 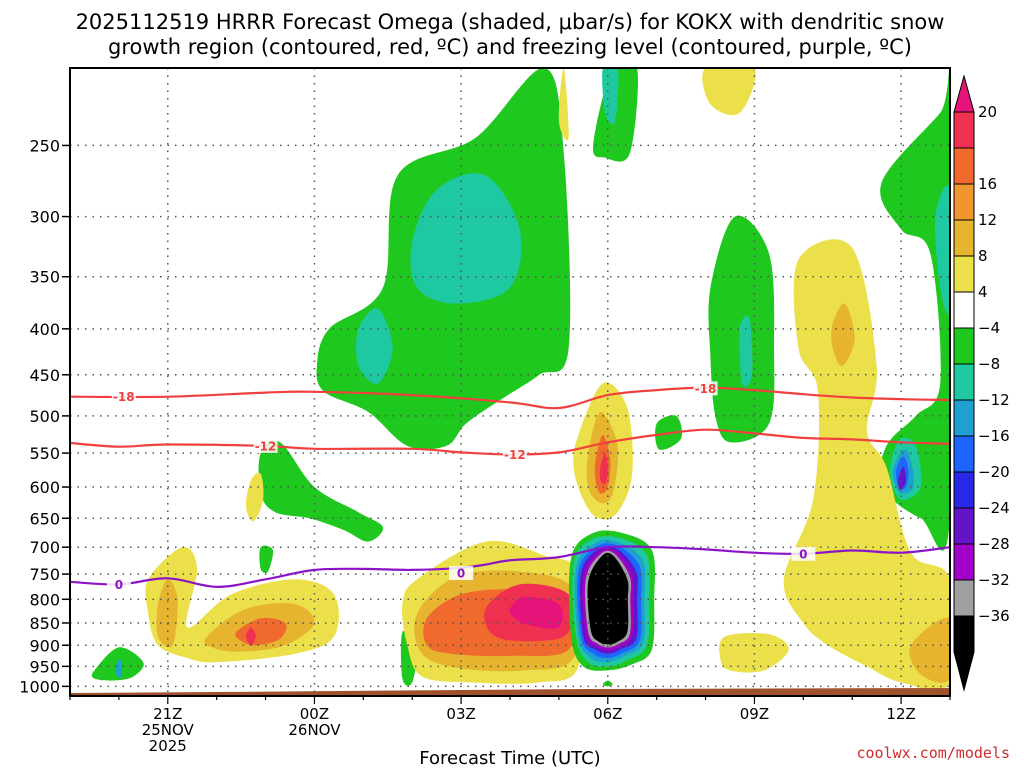 What do you see at coordinates (44, 547) in the screenshot?
I see `y-tick-label-700: 700` at bounding box center [44, 547].